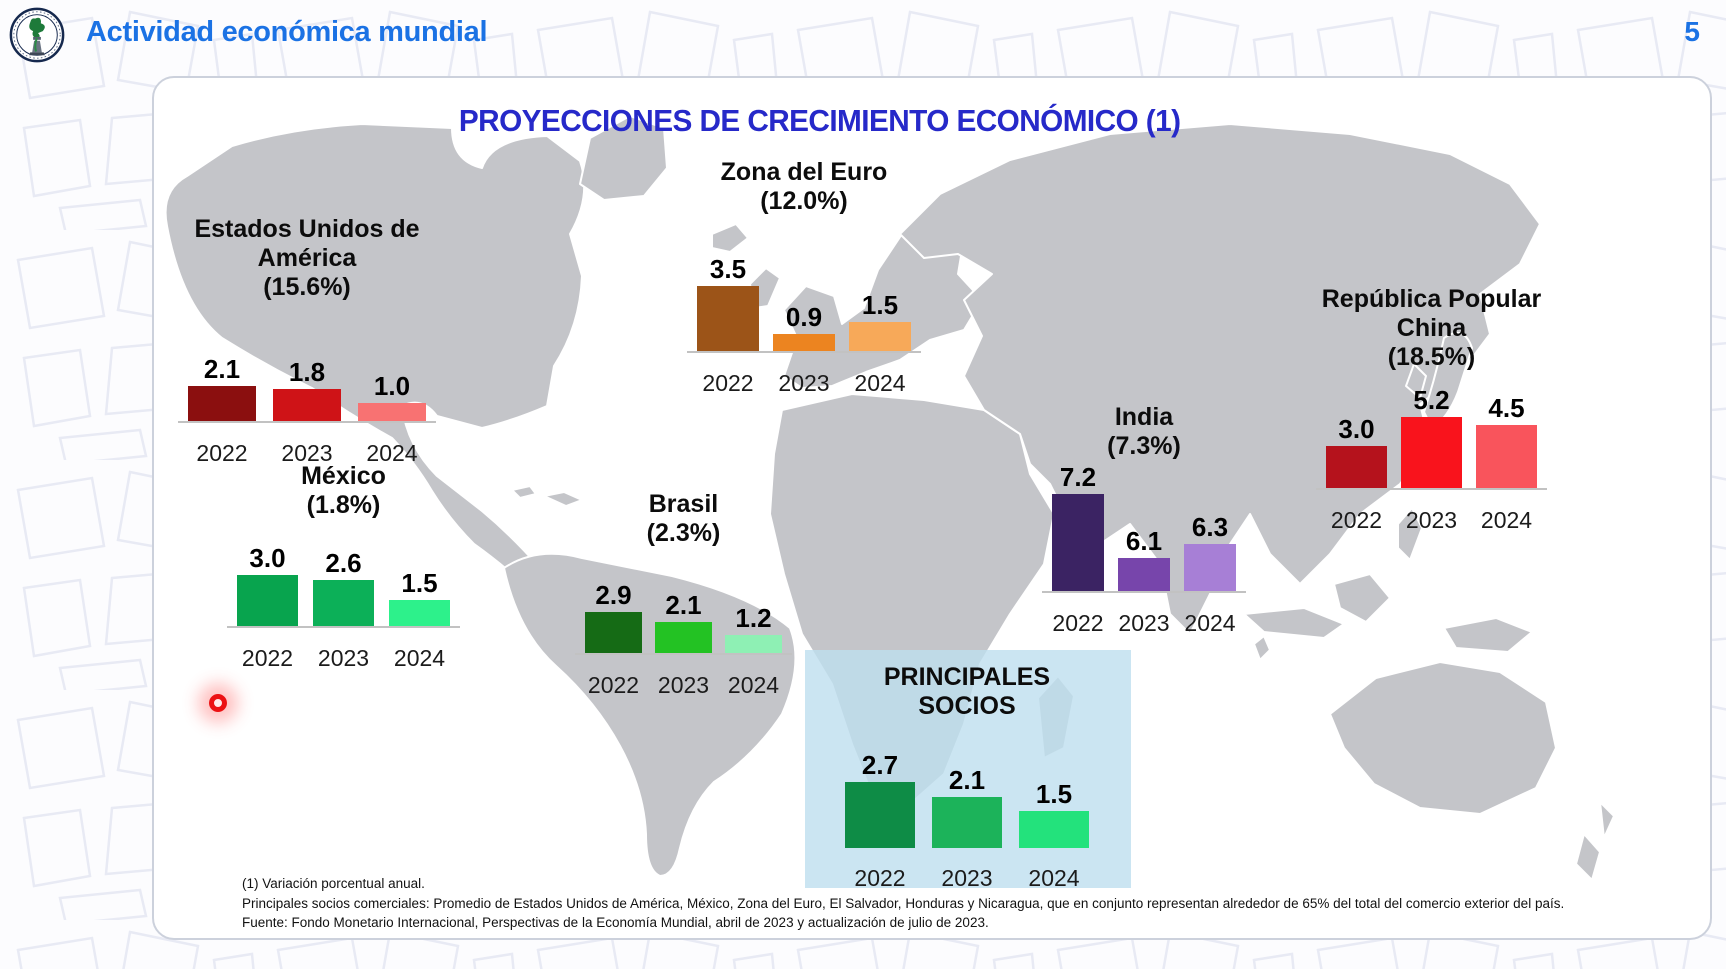 This screenshot has width=1726, height=969. I want to click on bar-value-label: 2.9, so click(613, 595).